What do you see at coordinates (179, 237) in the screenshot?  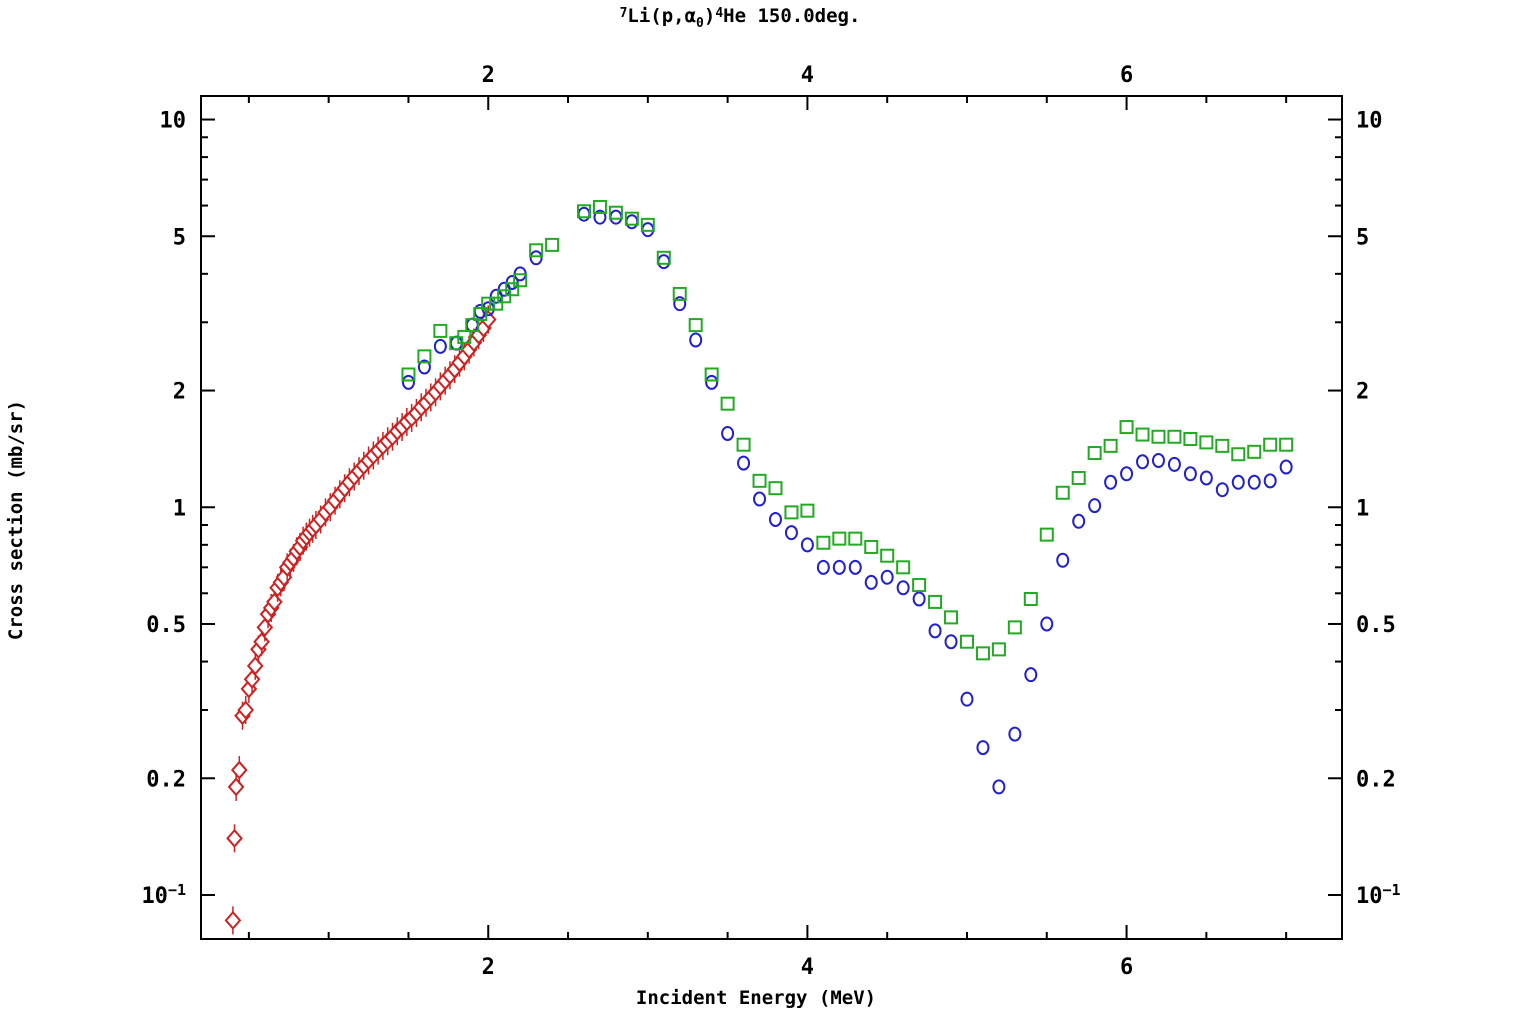 I see `y-tick-label-left: 5` at bounding box center [179, 237].